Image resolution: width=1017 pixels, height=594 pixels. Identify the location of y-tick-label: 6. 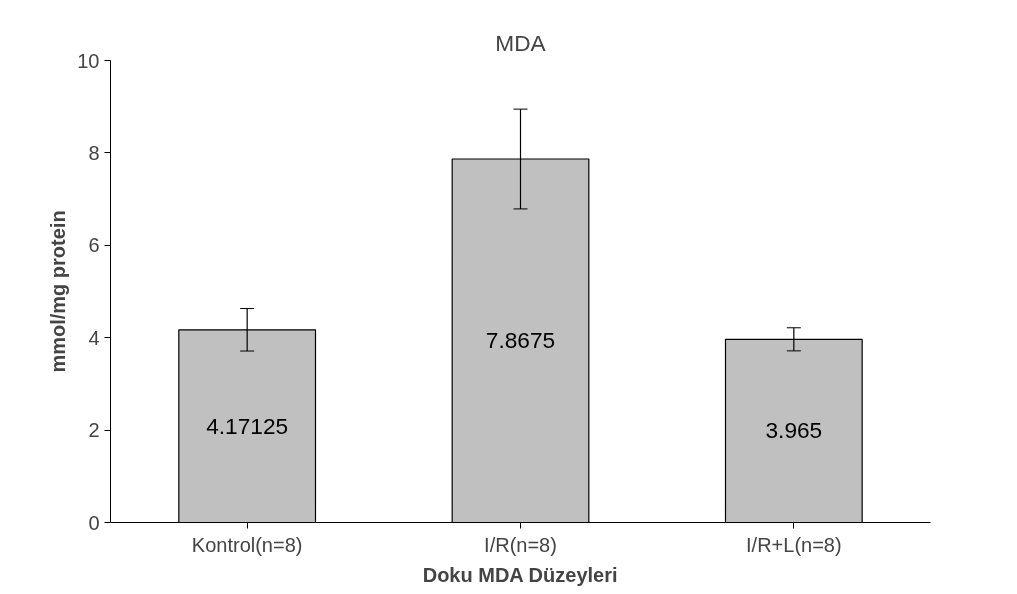
(94, 245).